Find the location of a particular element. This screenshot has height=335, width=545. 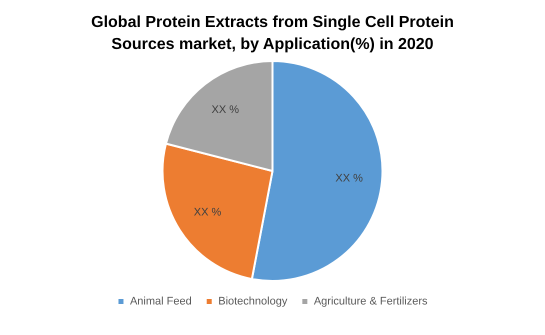

legend-label: Agriculture & Fertilizers is located at coordinates (371, 302).